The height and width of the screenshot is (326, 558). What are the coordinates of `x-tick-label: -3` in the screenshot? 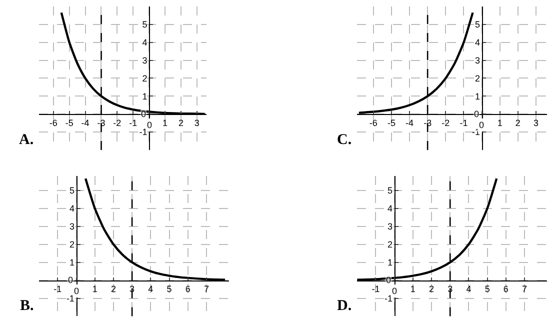 It's located at (101, 123).